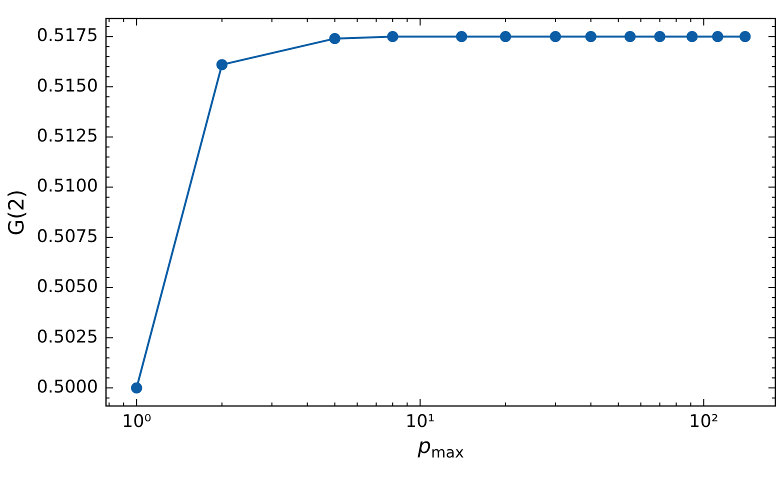 Image resolution: width=782 pixels, height=480 pixels. I want to click on y-tick-label: 0.5150, so click(67, 86).